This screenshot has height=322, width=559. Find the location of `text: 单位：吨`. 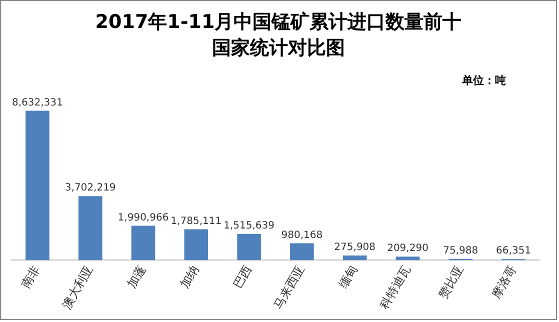

text: 单位：吨 is located at coordinates (484, 80).